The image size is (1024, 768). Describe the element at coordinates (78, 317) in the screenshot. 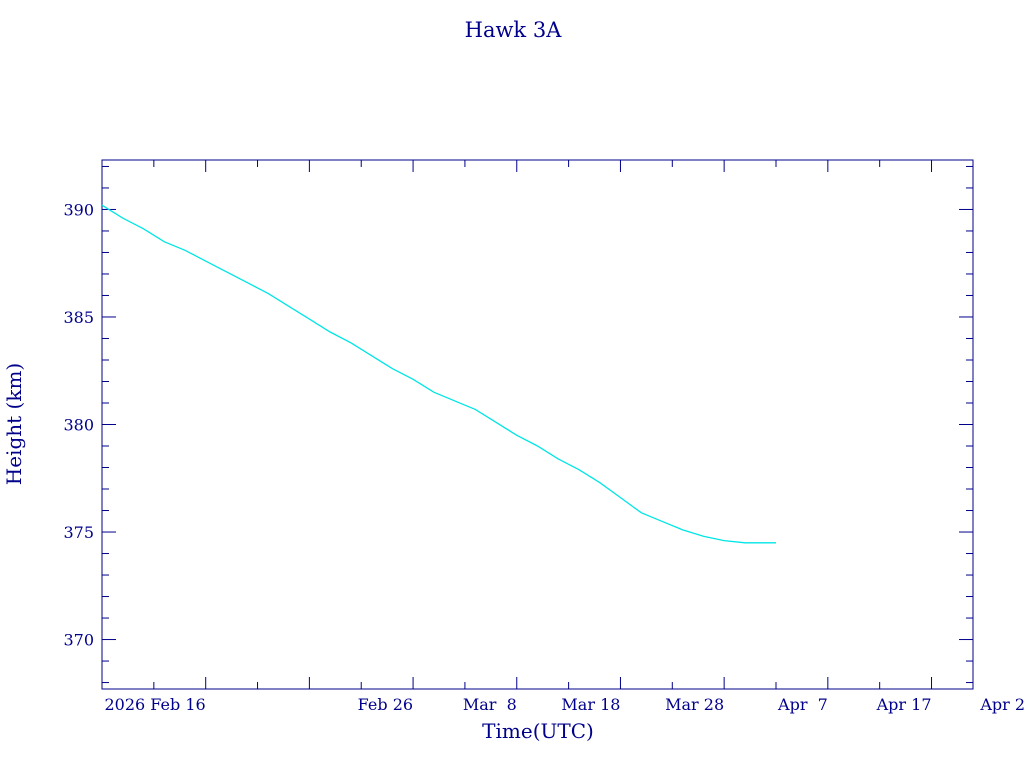

I see `y-tick-label: 385` at that location.